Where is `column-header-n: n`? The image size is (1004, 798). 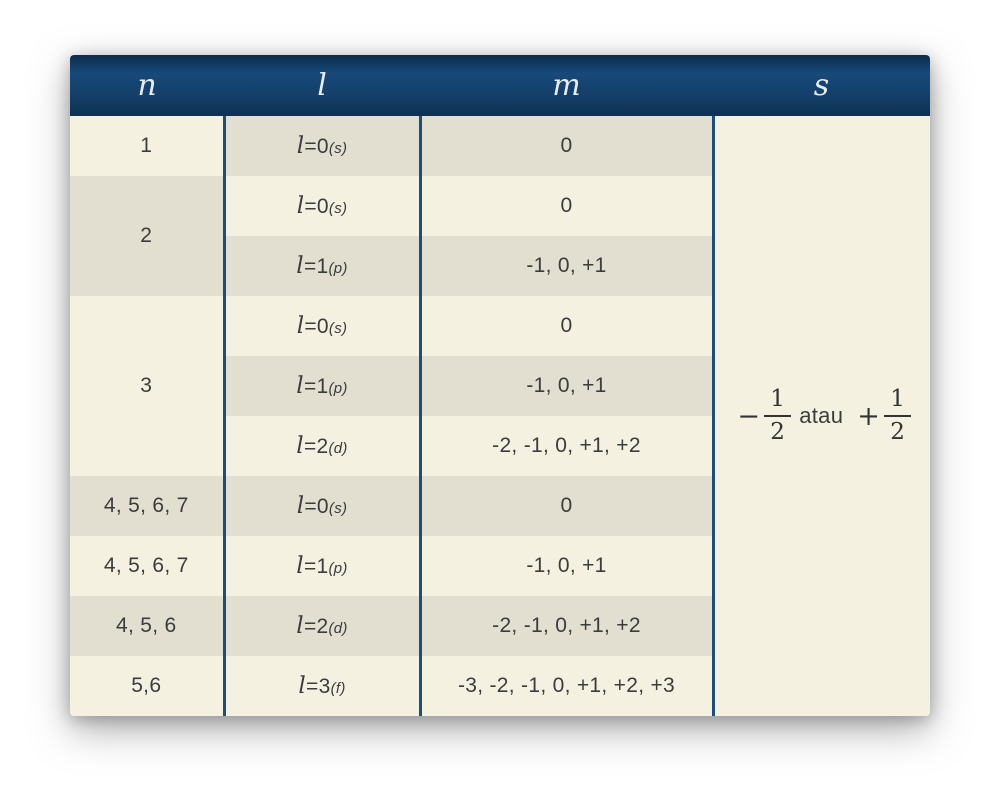
column-header-n: n is located at coordinates (147, 85).